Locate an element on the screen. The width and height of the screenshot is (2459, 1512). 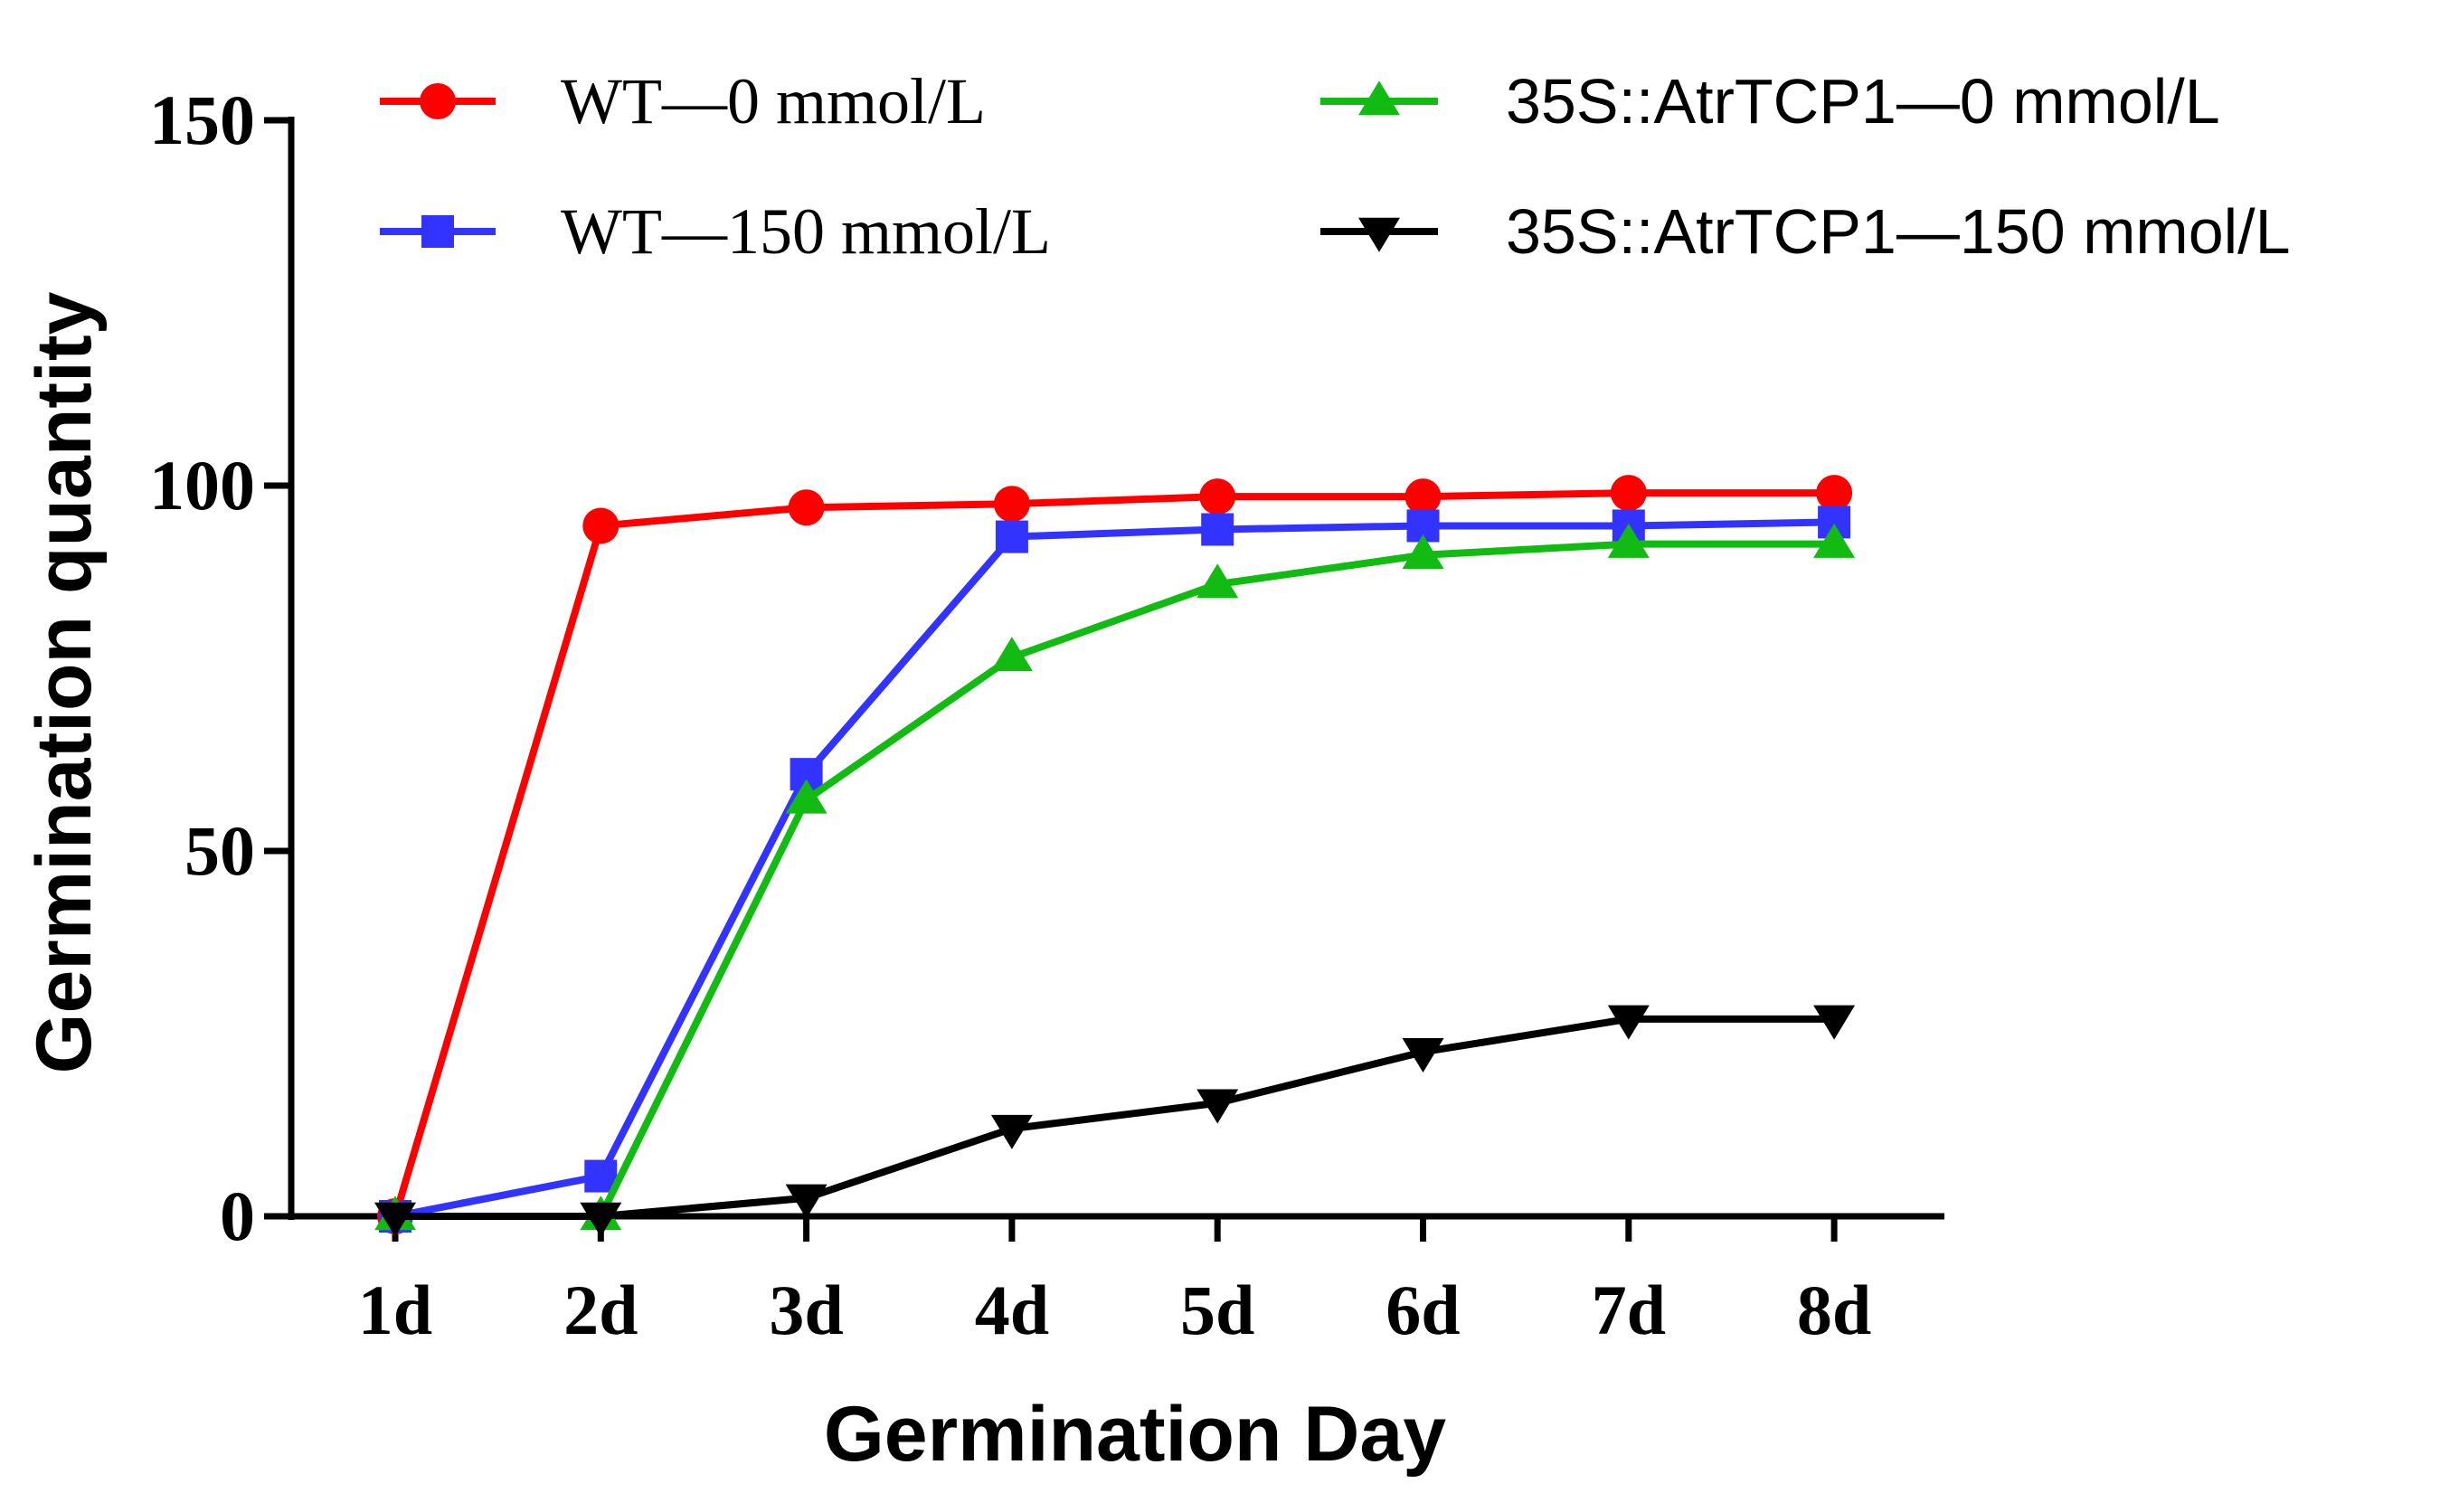
legend-label: WT—0 mmol/L is located at coordinates (773, 101).